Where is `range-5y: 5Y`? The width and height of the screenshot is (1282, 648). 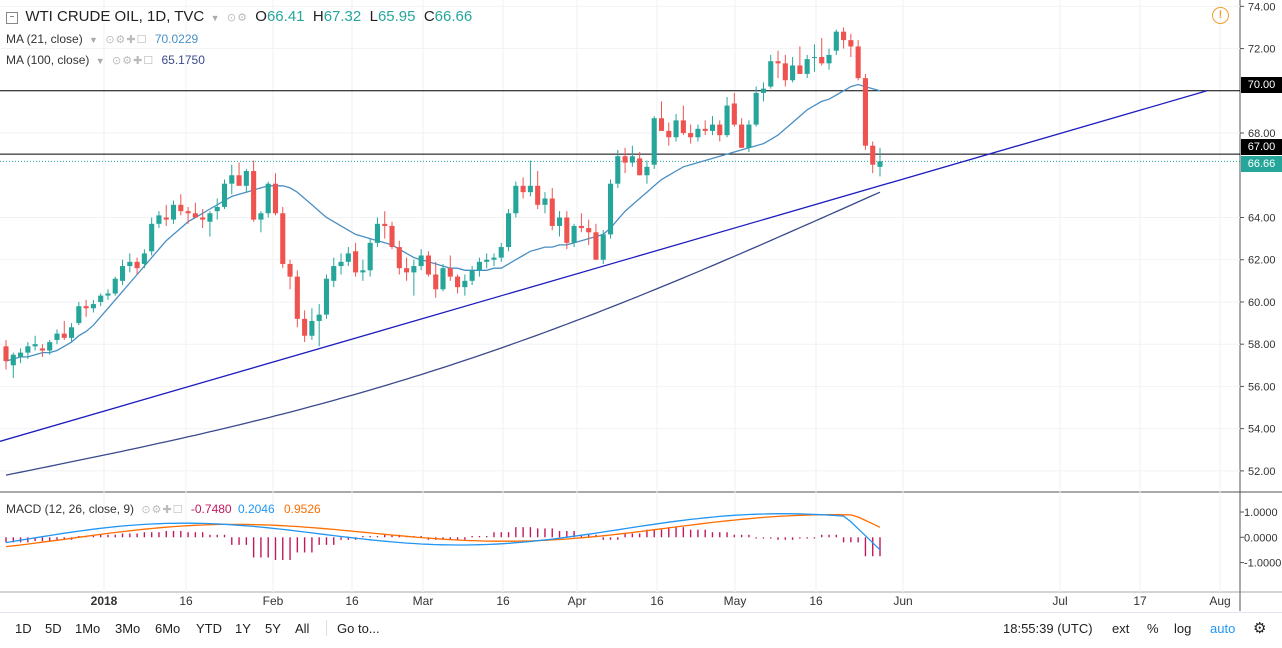 range-5y: 5Y is located at coordinates (273, 628).